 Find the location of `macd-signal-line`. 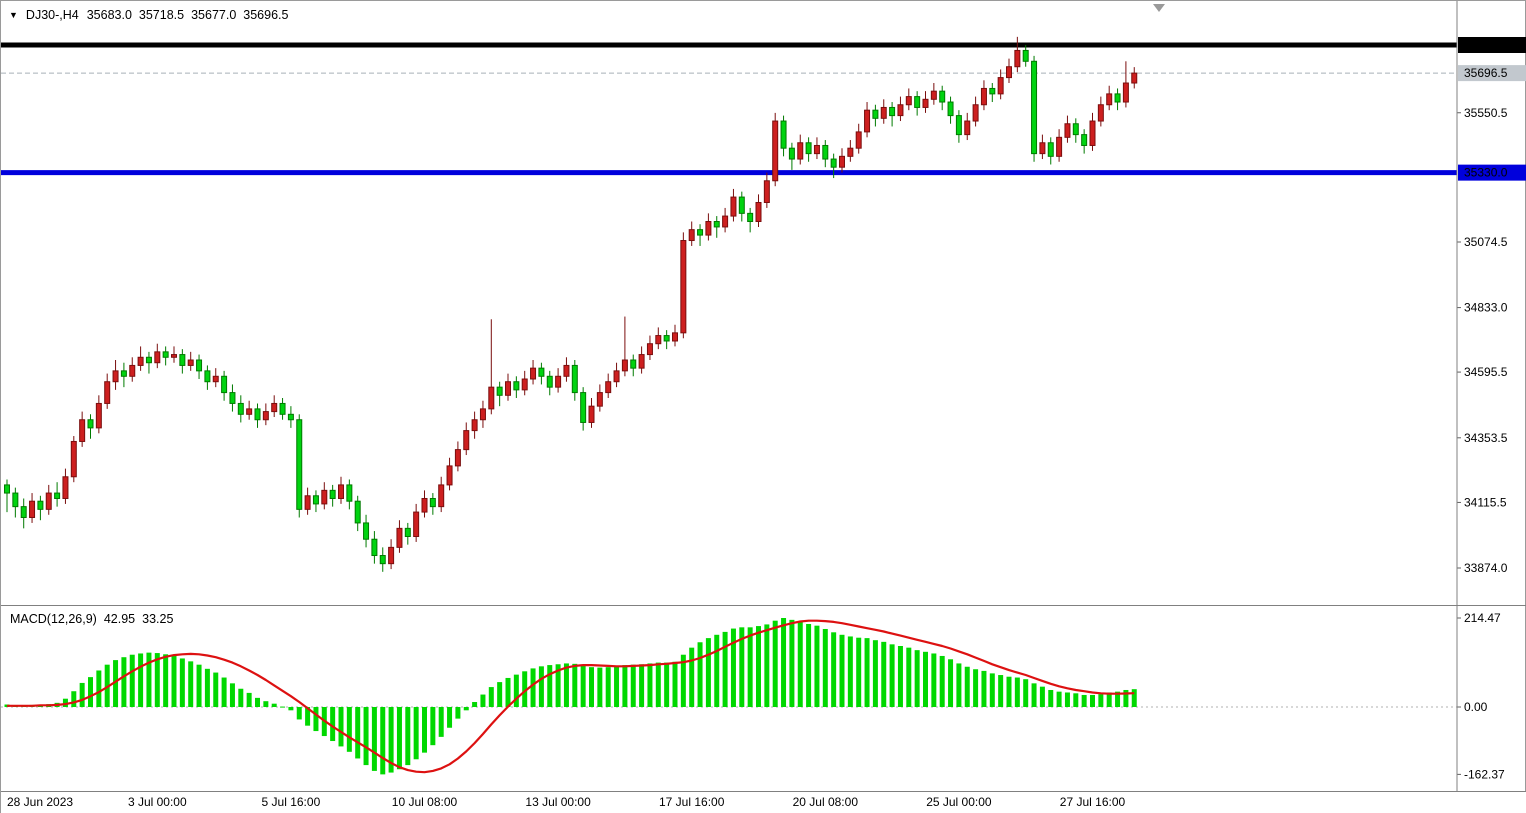

macd-signal-line is located at coordinates (571, 696).